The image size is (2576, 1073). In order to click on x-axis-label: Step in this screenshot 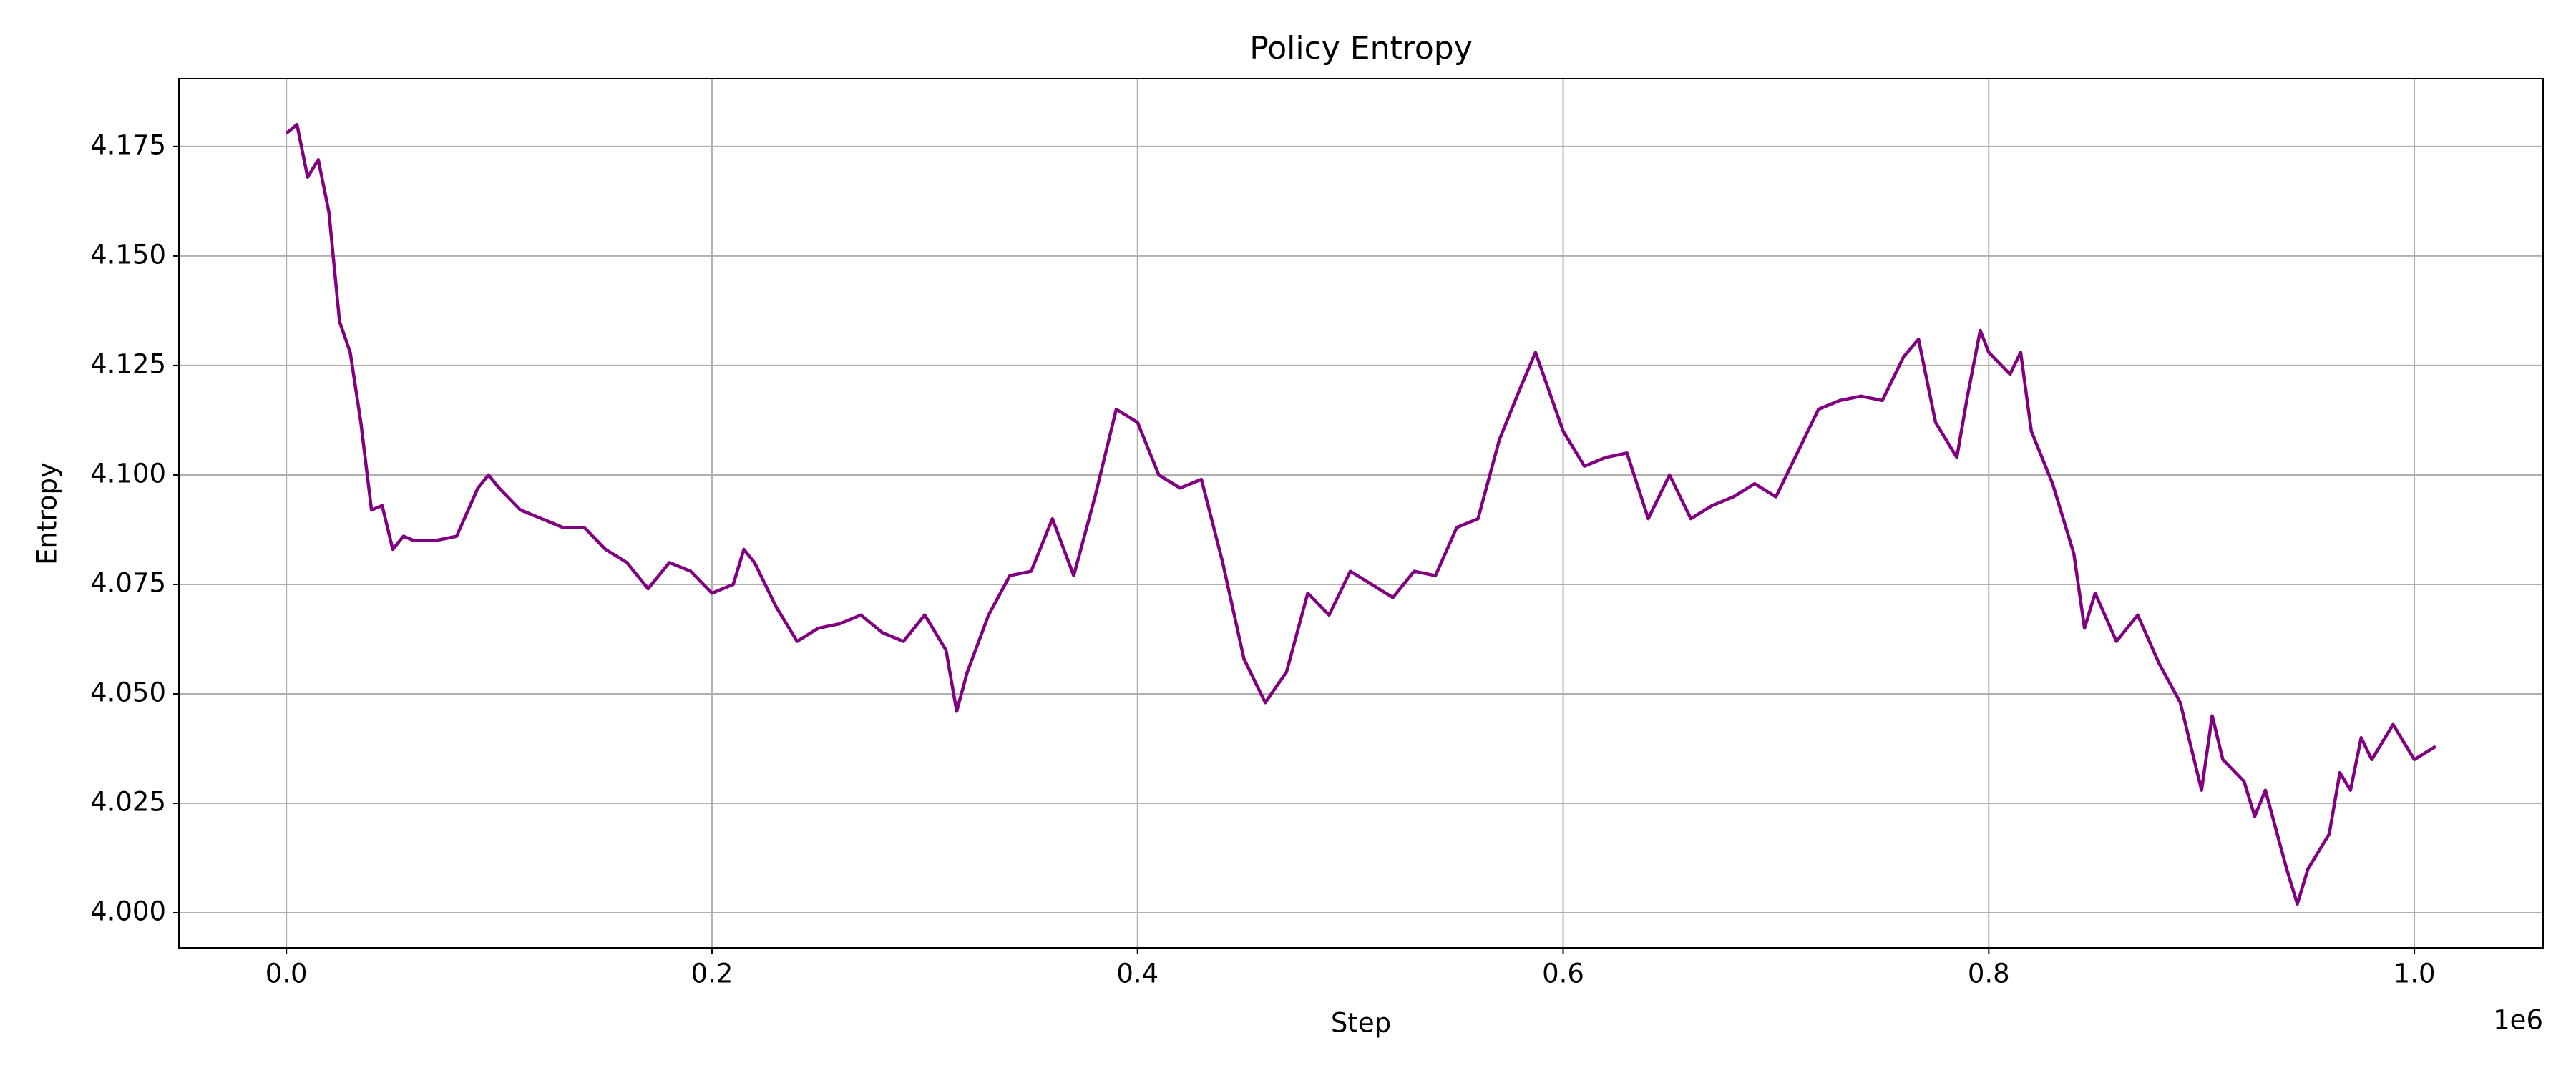, I will do `click(1361, 1024)`.